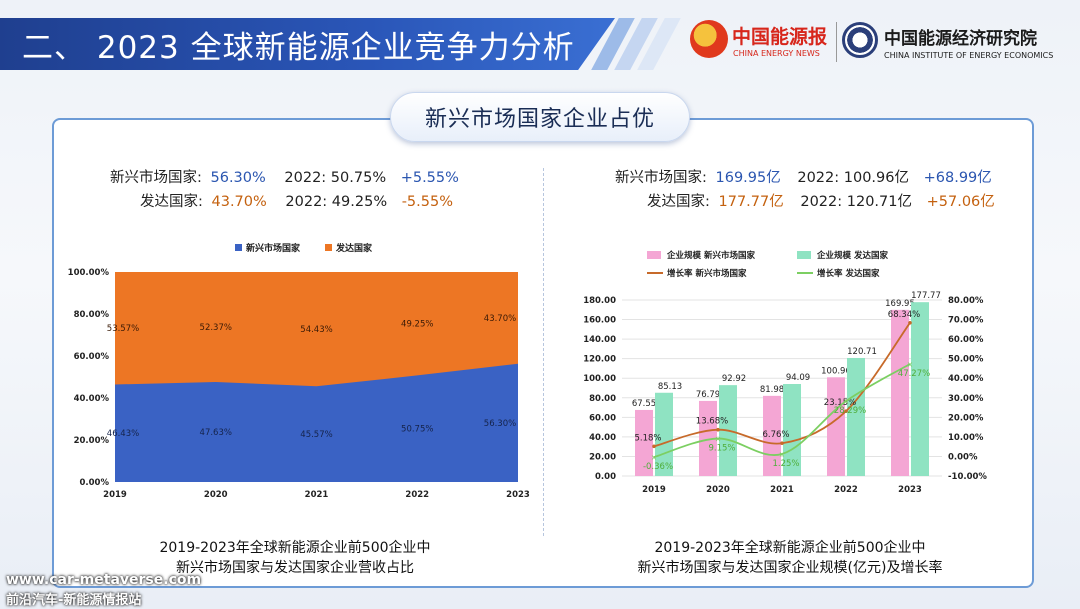 The image size is (1080, 609). I want to click on stat-label: 新兴市场国家:, so click(156, 178).